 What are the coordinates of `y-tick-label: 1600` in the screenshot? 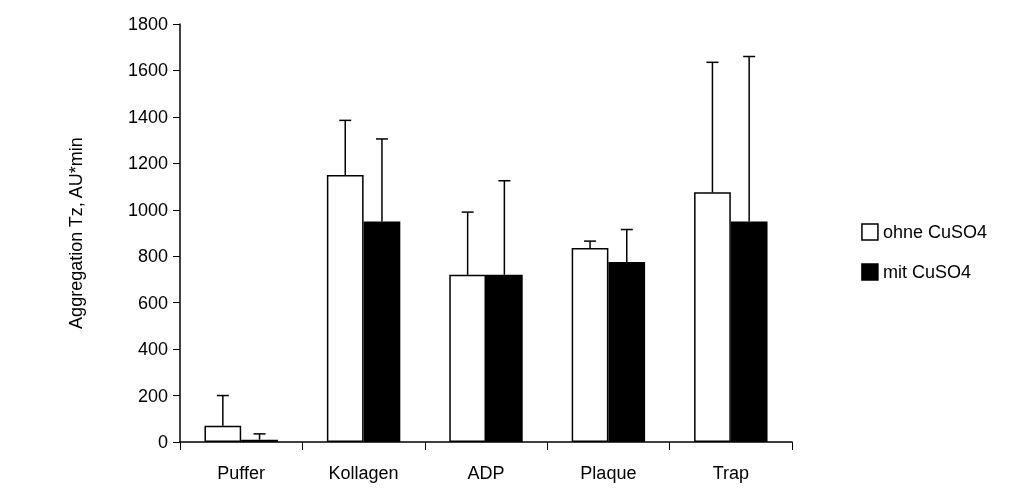 It's located at (147, 70).